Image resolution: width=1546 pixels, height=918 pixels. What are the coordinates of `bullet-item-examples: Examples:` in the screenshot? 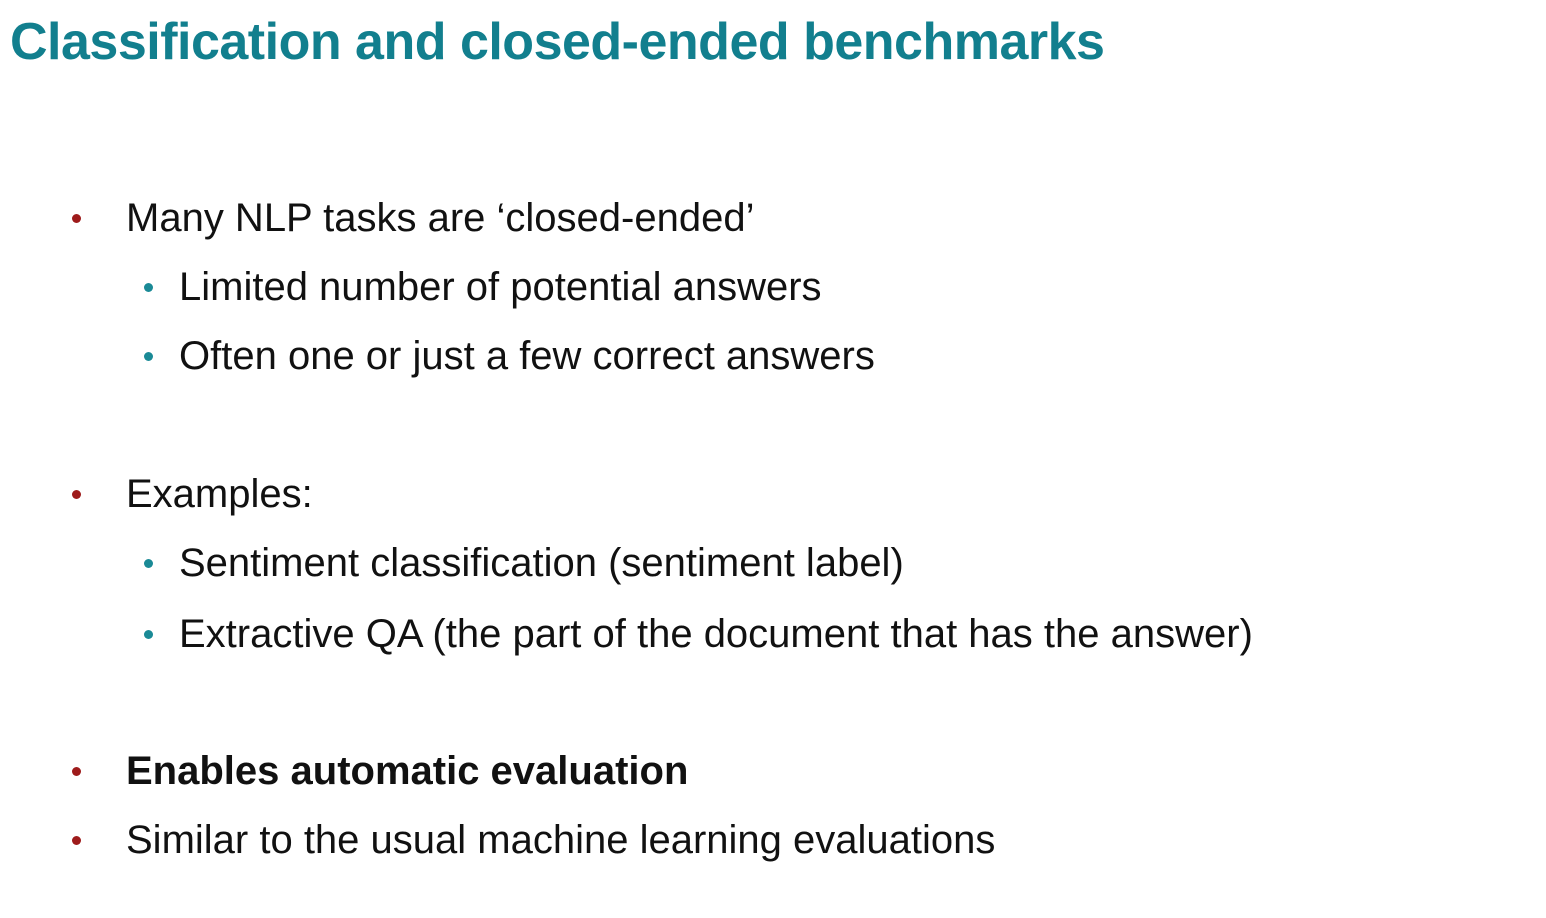 It's located at (192, 494).